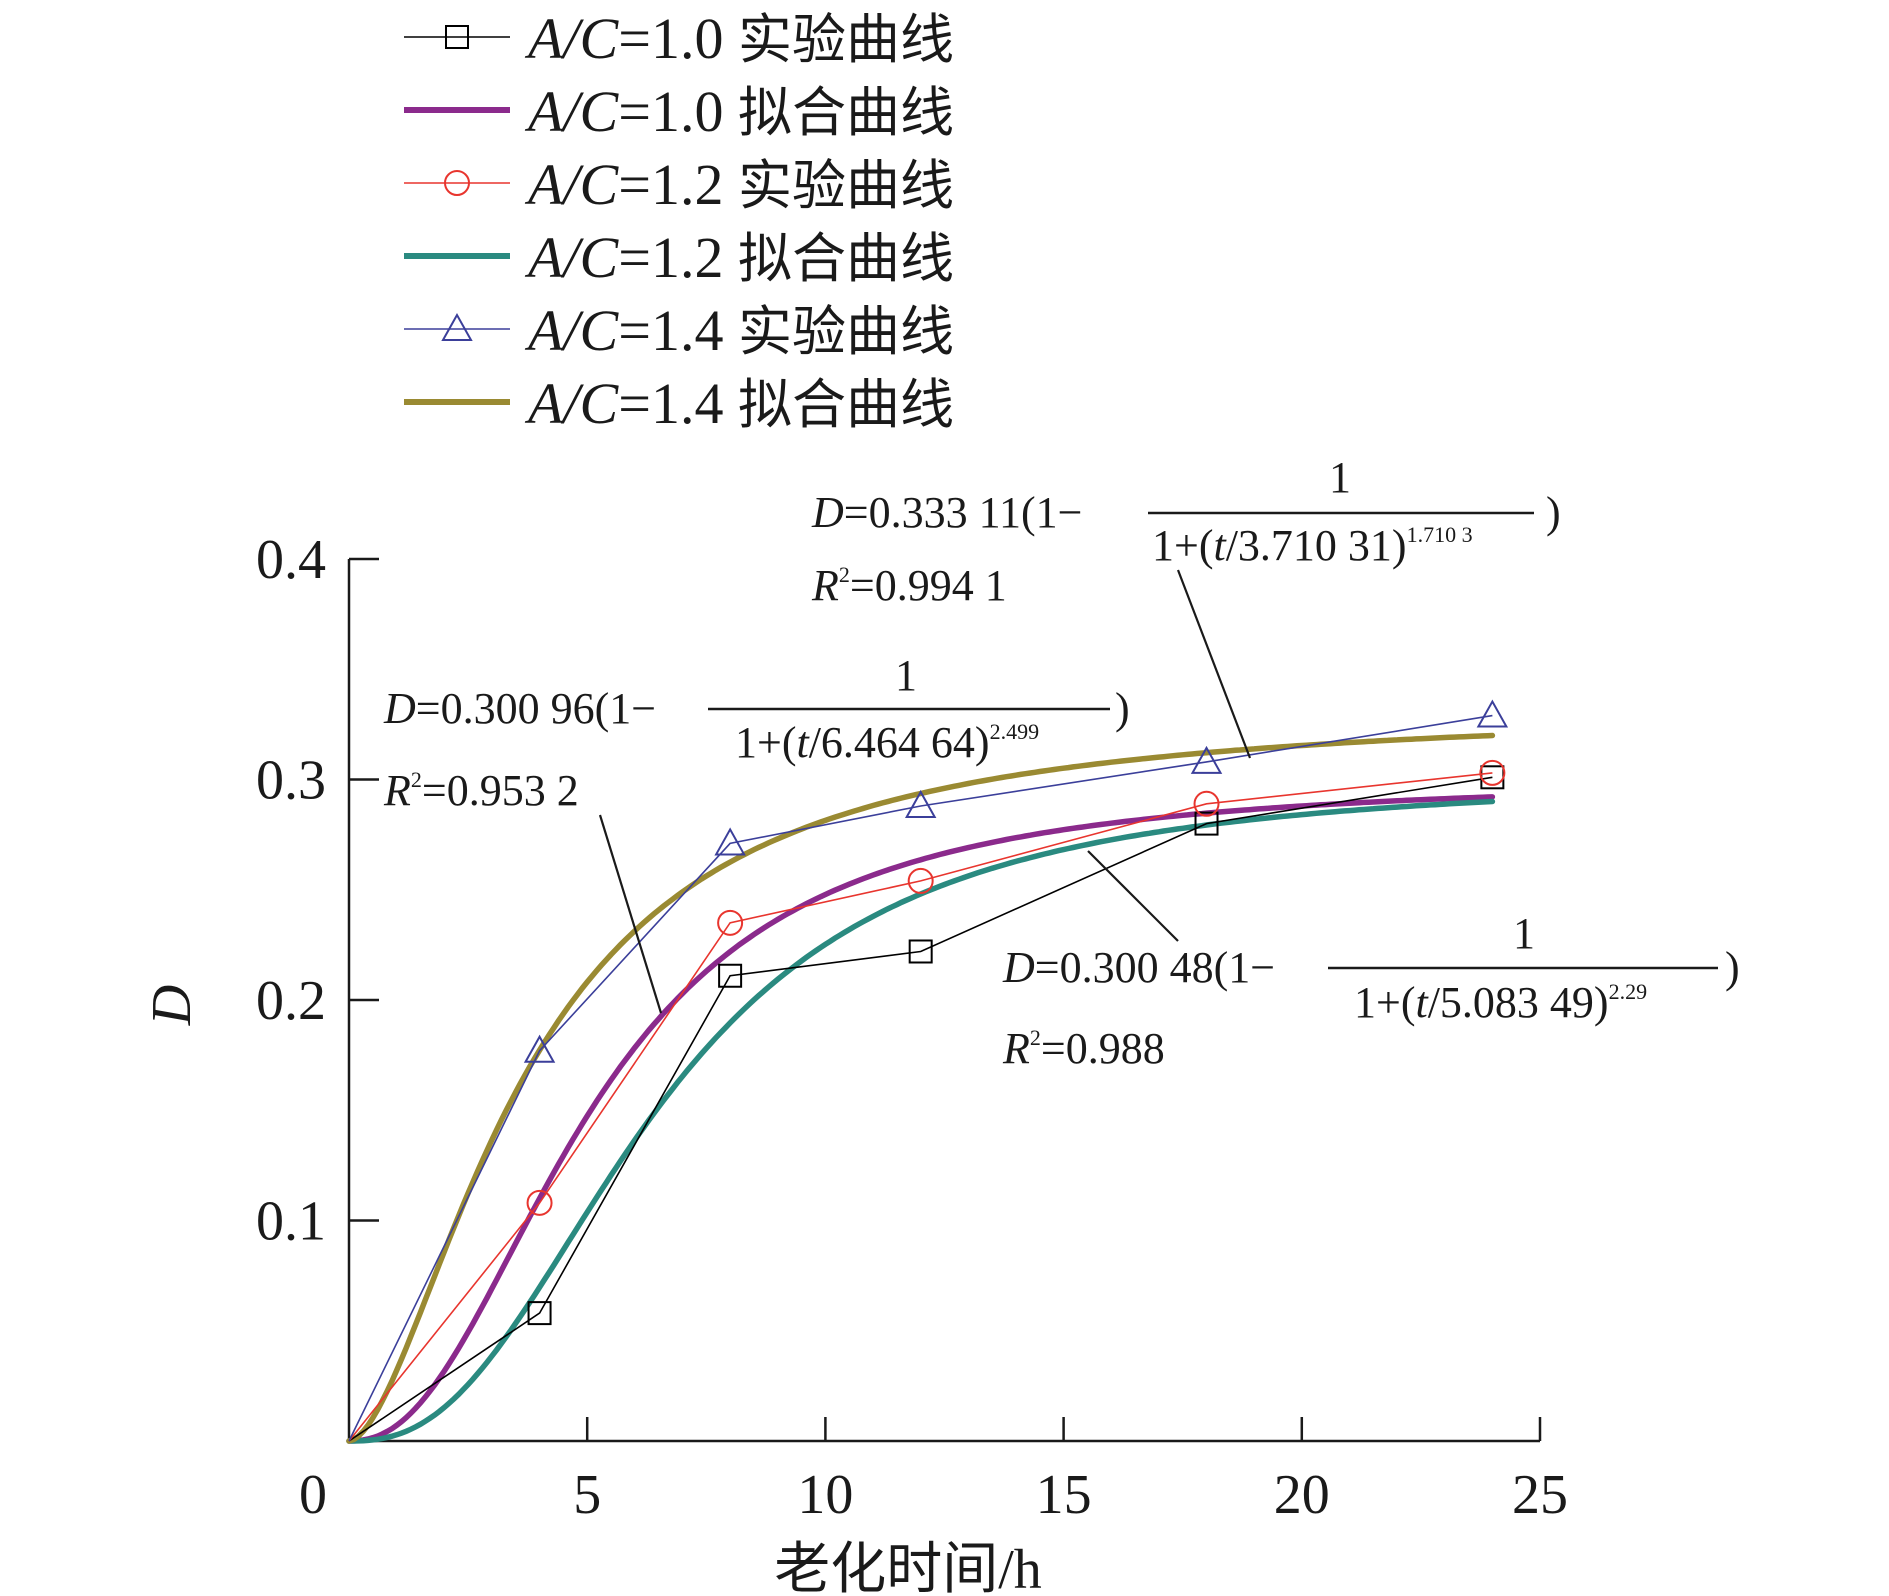  What do you see at coordinates (1064, 1495) in the screenshot?
I see `x-tick-label: 15` at bounding box center [1064, 1495].